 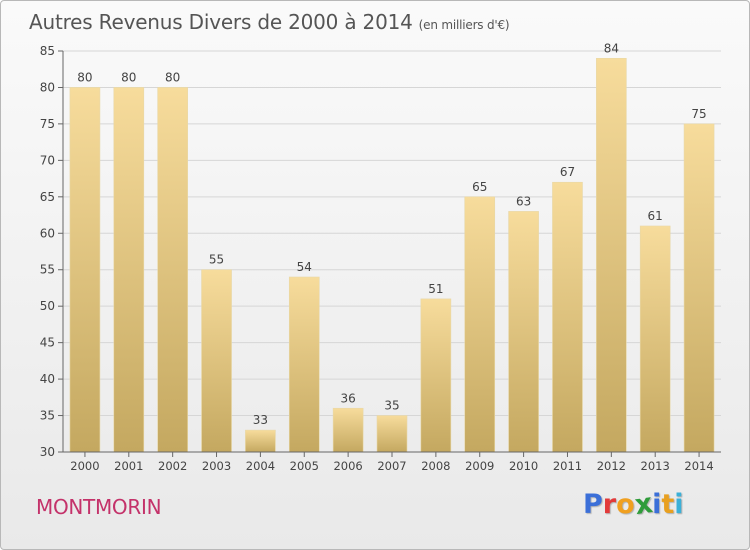 I want to click on logo-letter: o, so click(x=625, y=504).